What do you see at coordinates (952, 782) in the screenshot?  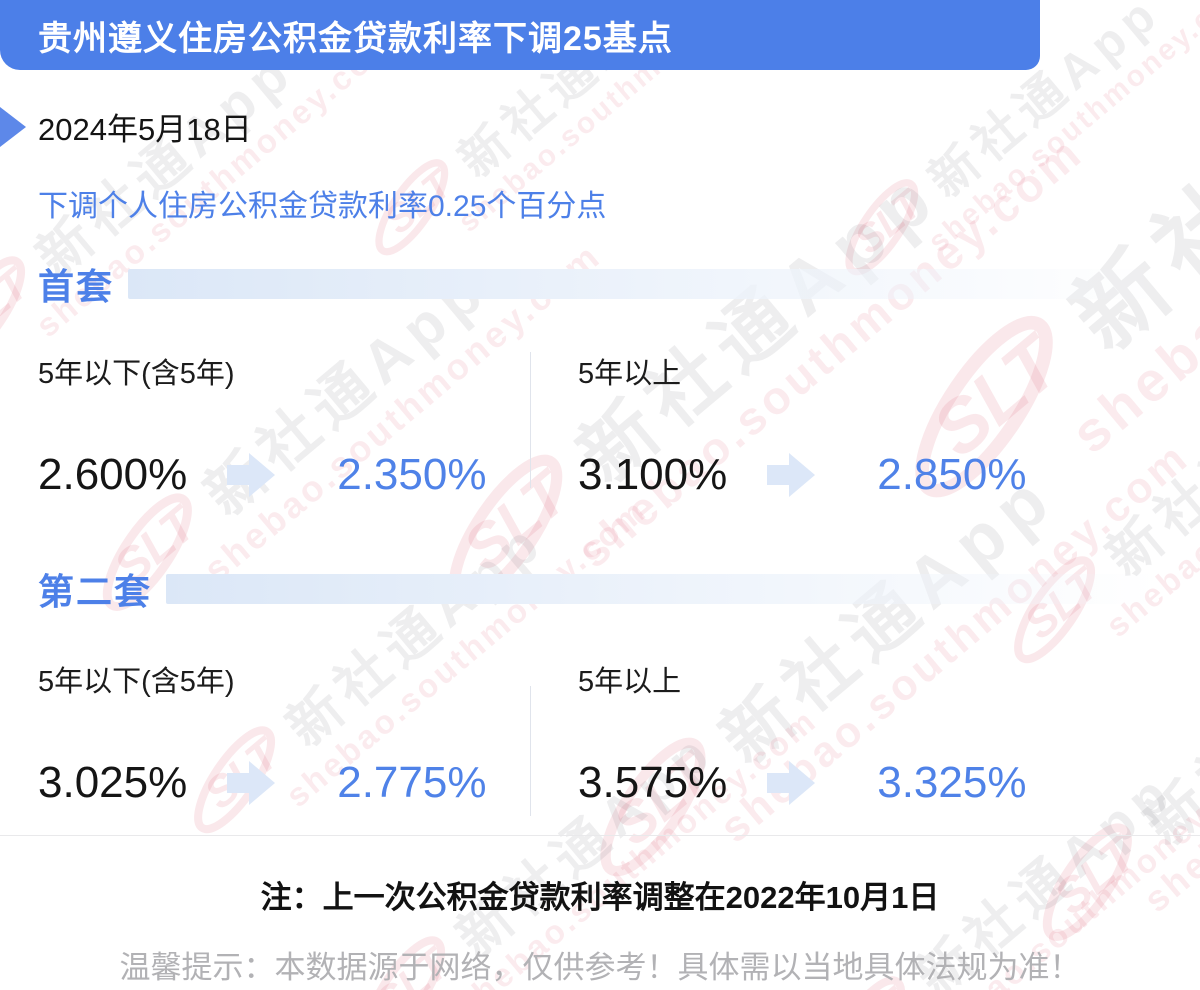 I see `new-rate-value: 3.325%` at bounding box center [952, 782].